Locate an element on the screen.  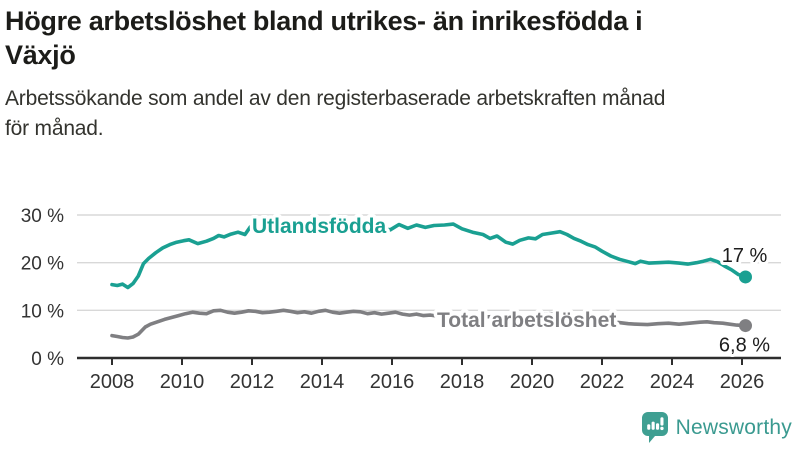
y-tick-label: 0 % is located at coordinates (47, 359).